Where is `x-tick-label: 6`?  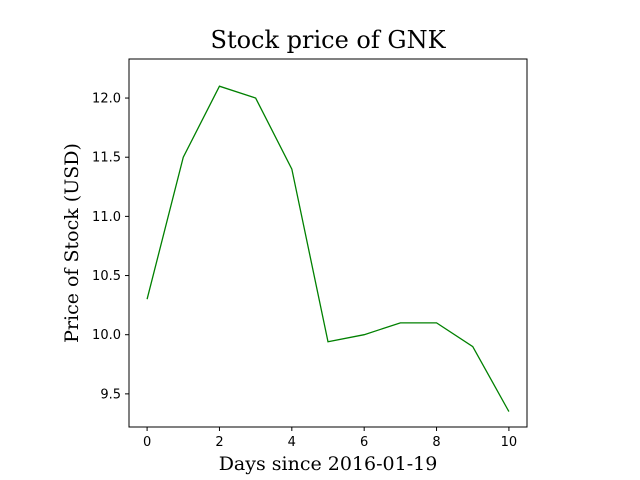 x-tick-label: 6 is located at coordinates (364, 442).